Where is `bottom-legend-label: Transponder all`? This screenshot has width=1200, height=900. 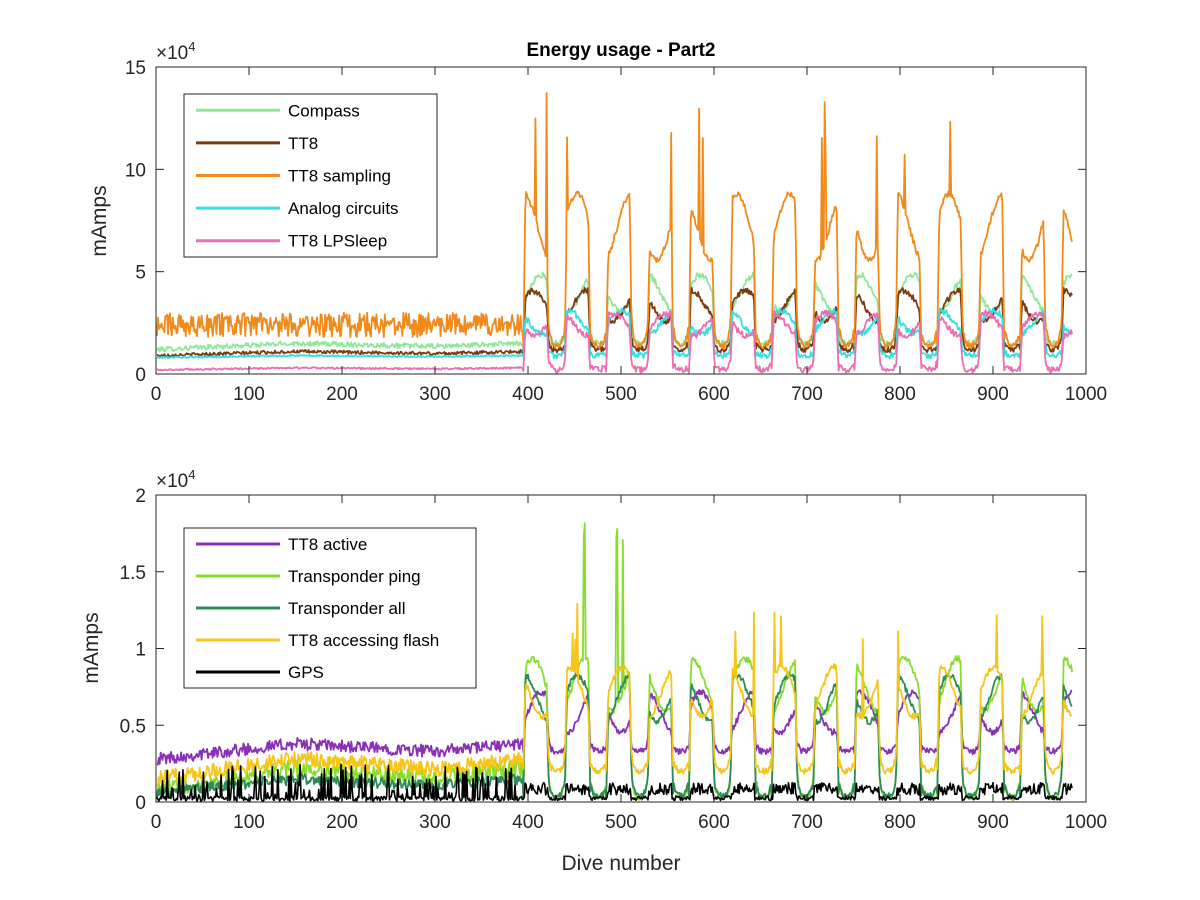 bottom-legend-label: Transponder all is located at coordinates (347, 608).